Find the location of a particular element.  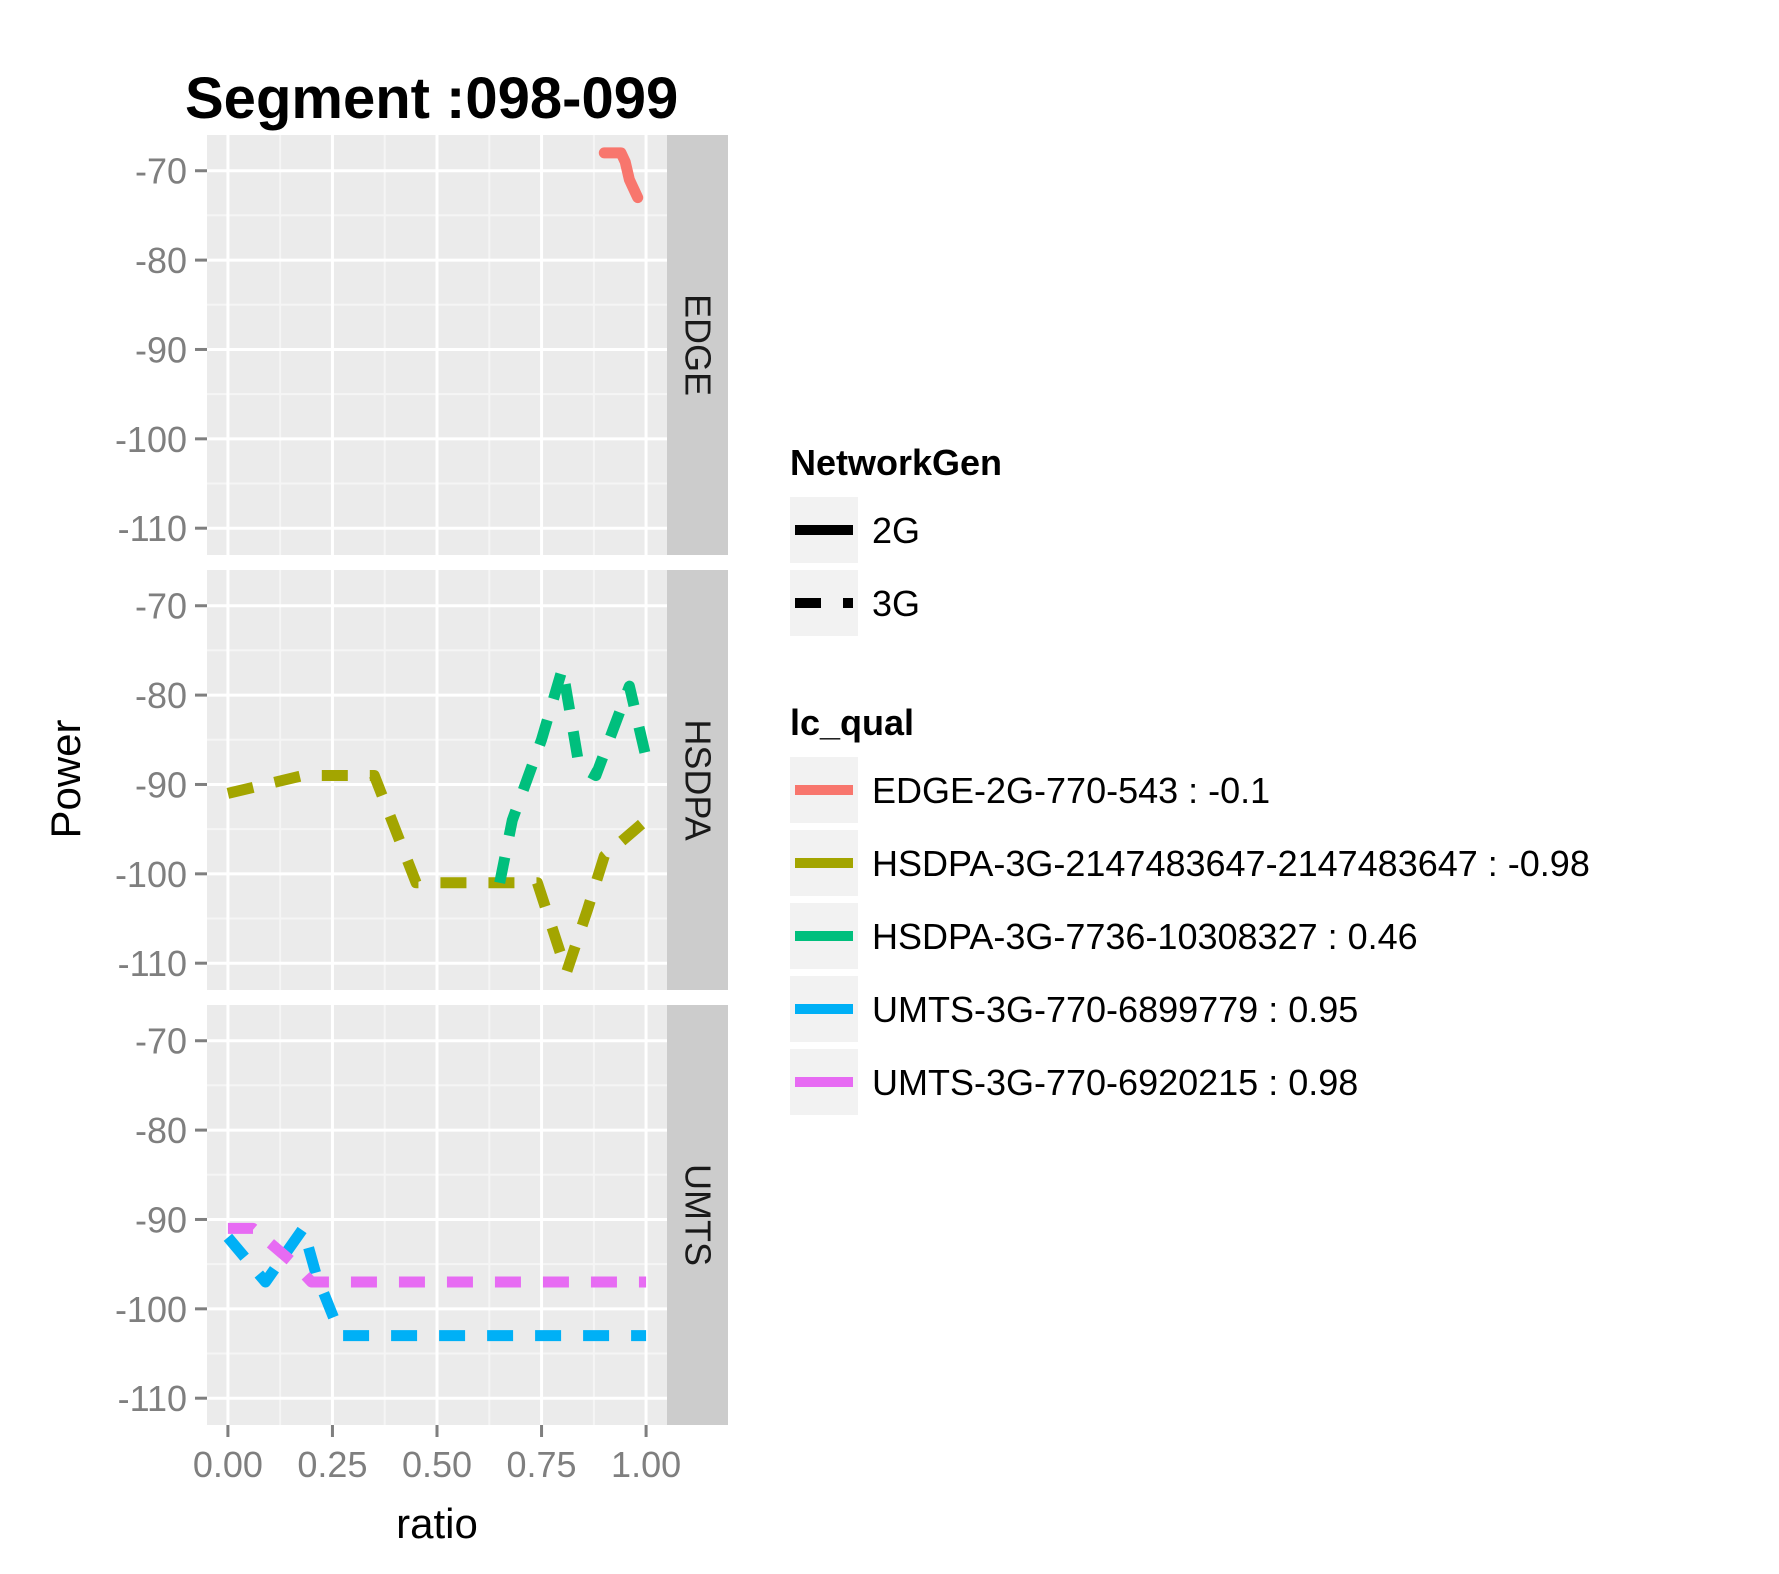

legend-label: UMTS-3G-770-6920215 : 0.98 is located at coordinates (1115, 1082).